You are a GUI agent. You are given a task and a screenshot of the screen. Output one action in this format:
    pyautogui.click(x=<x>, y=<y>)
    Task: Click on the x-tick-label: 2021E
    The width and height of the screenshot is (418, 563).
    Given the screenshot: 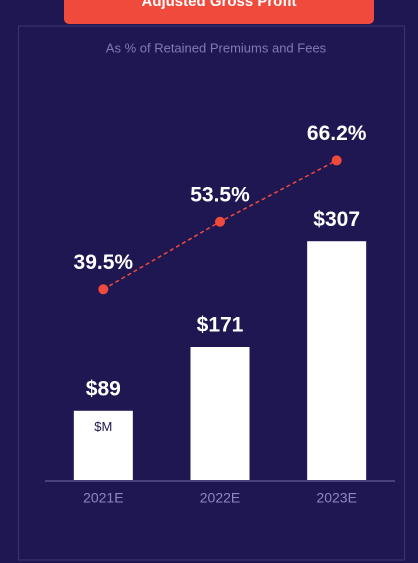 What is the action you would take?
    pyautogui.click(x=103, y=498)
    